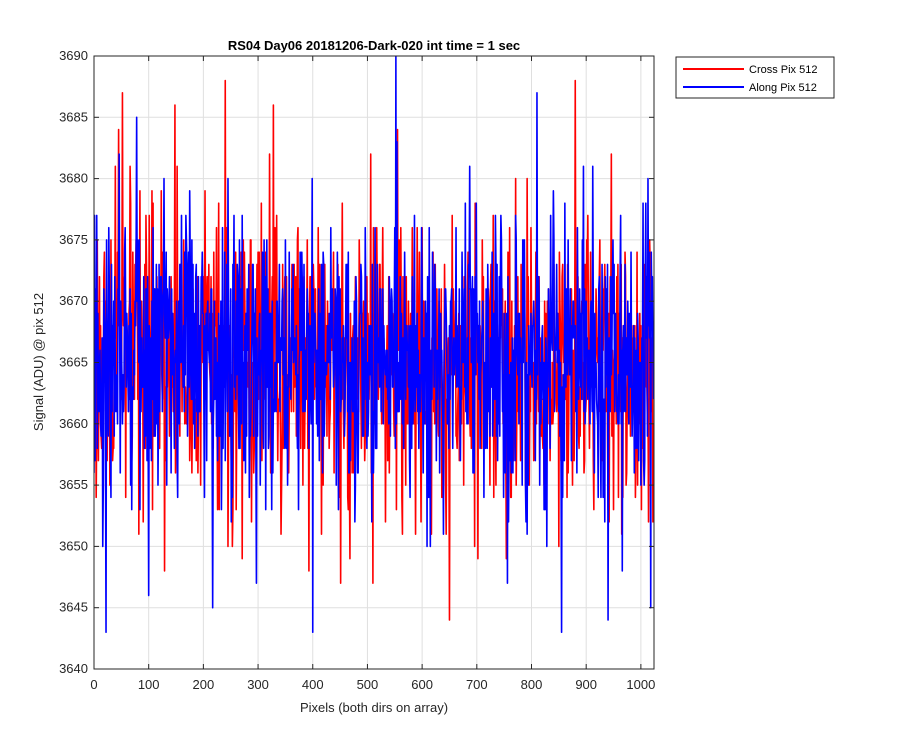  I want to click on y-tick-label: 3645, so click(73, 607).